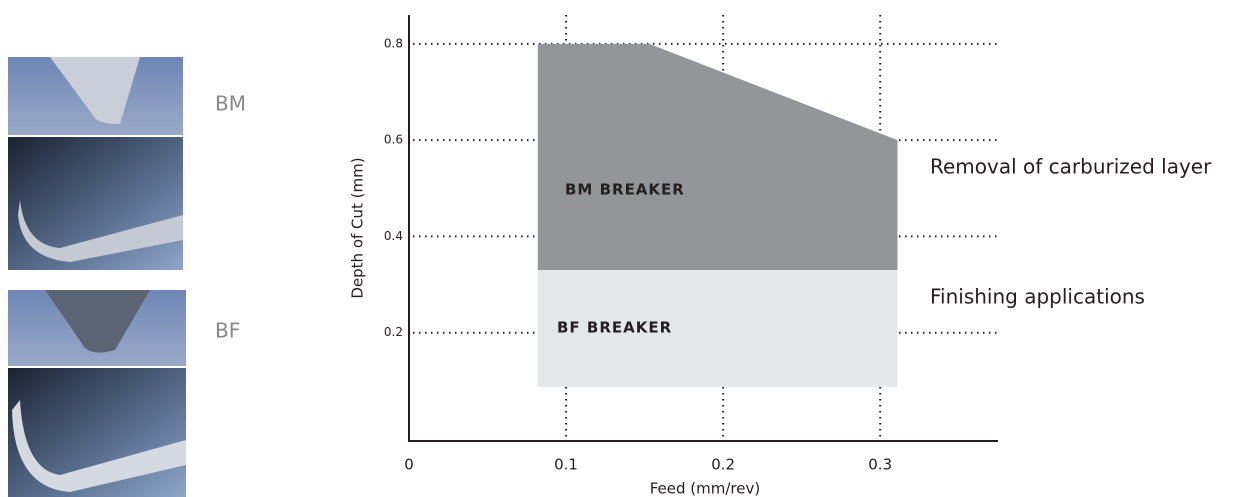 The height and width of the screenshot is (497, 1248). I want to click on annotation: Removal of carburized layer, so click(1071, 167).